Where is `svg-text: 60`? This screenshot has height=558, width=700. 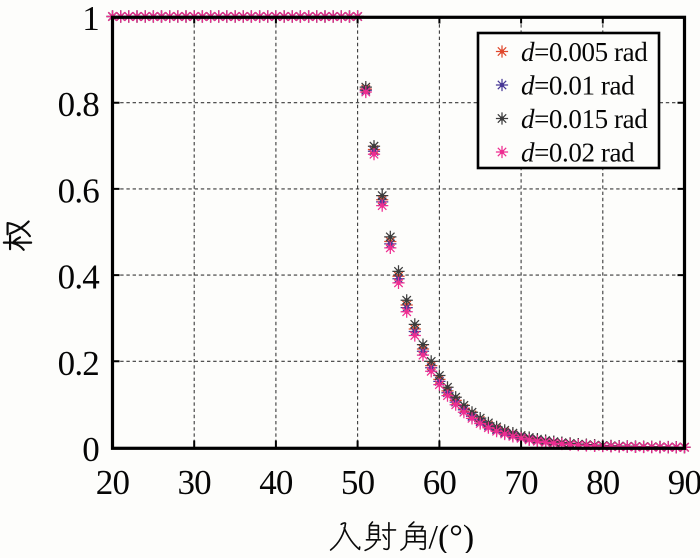
svg-text: 60 is located at coordinates (440, 482).